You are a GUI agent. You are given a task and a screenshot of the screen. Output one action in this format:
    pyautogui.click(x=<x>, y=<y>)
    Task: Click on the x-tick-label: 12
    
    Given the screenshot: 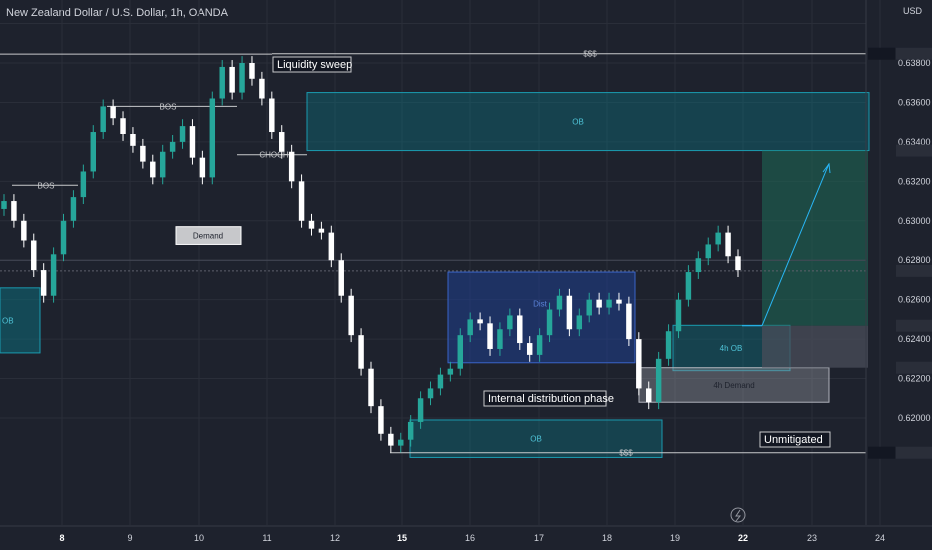 What is the action you would take?
    pyautogui.click(x=335, y=538)
    